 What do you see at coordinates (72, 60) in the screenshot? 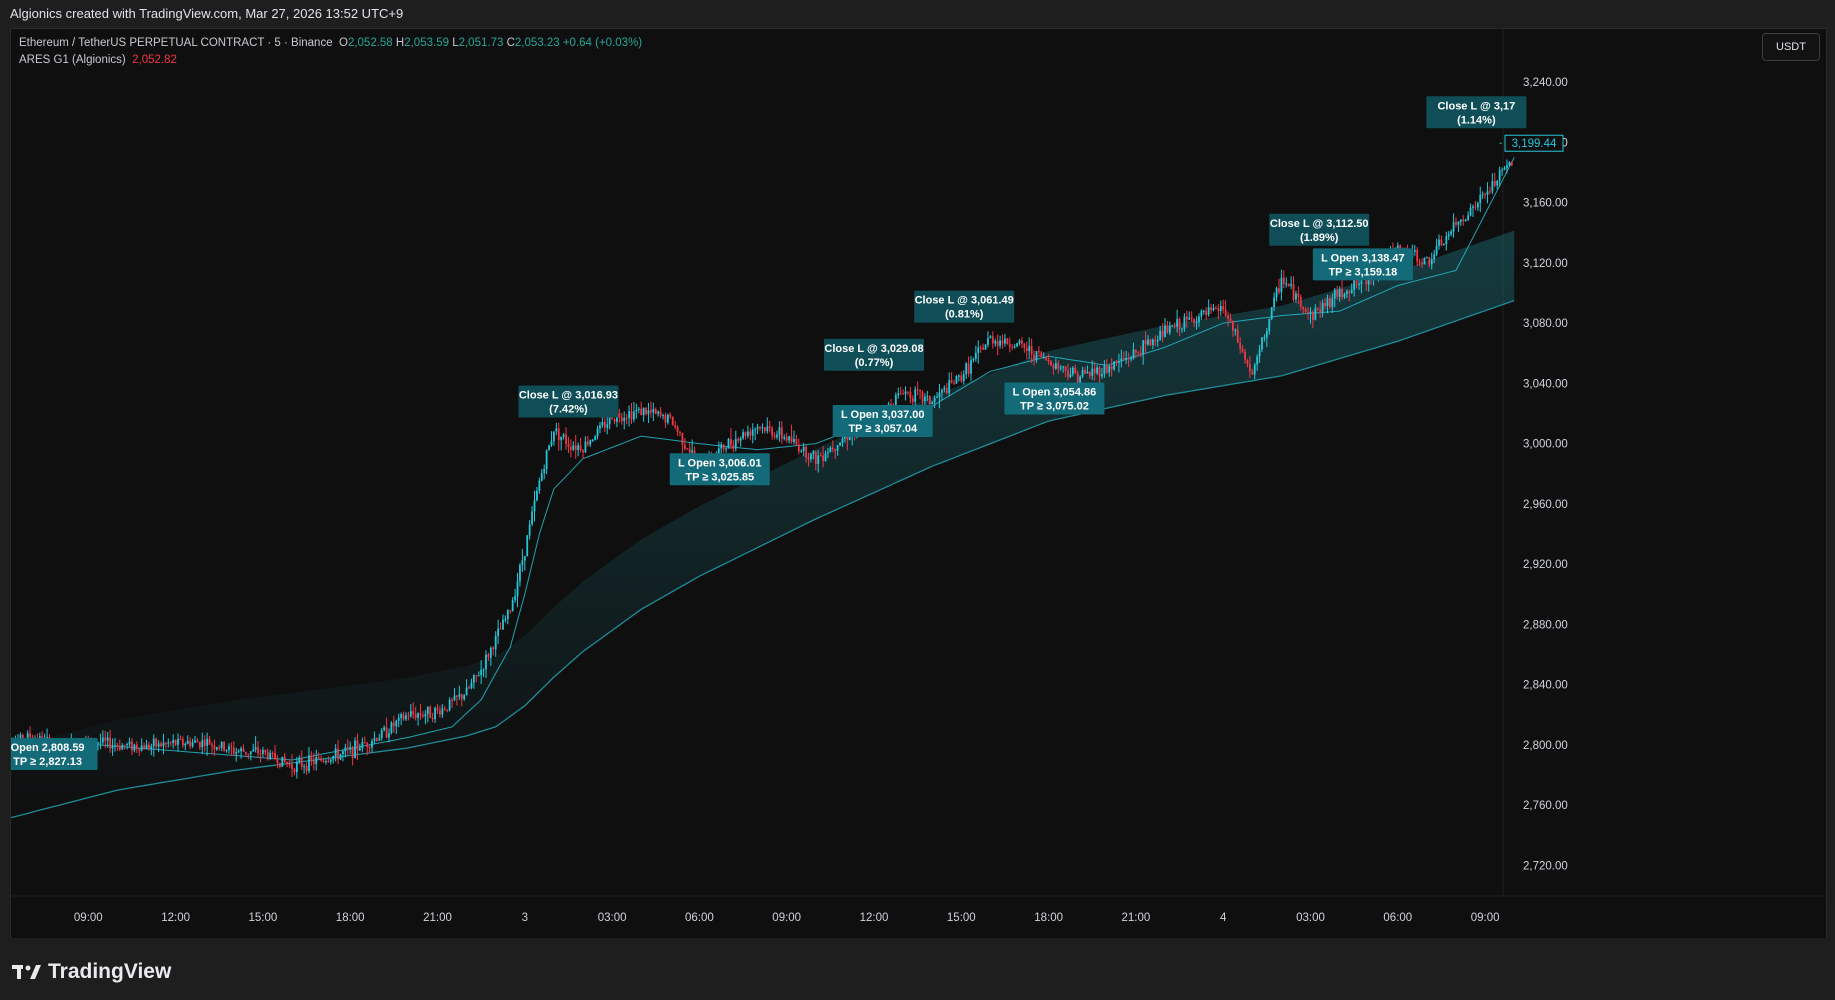
I see `indicator-name: ARES G1 (Algionics)` at bounding box center [72, 60].